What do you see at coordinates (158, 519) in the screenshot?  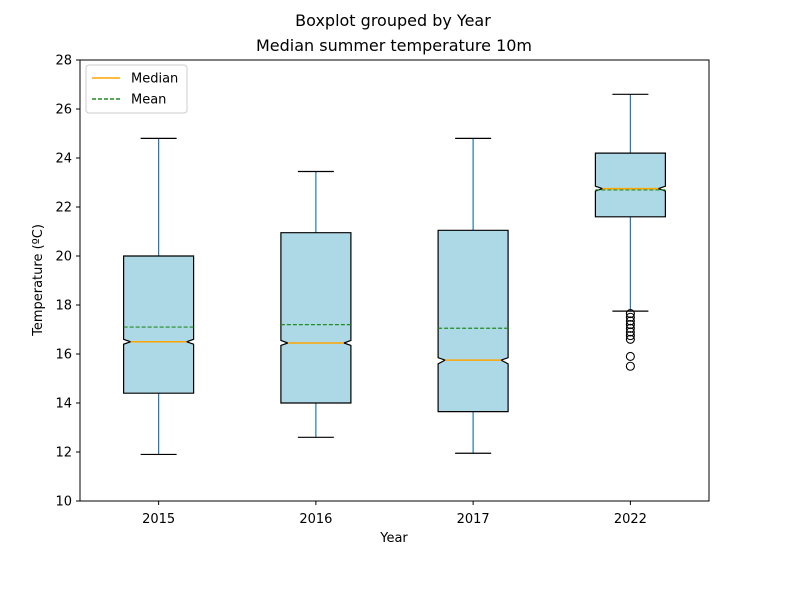 I see `x-tick-label: 2015` at bounding box center [158, 519].